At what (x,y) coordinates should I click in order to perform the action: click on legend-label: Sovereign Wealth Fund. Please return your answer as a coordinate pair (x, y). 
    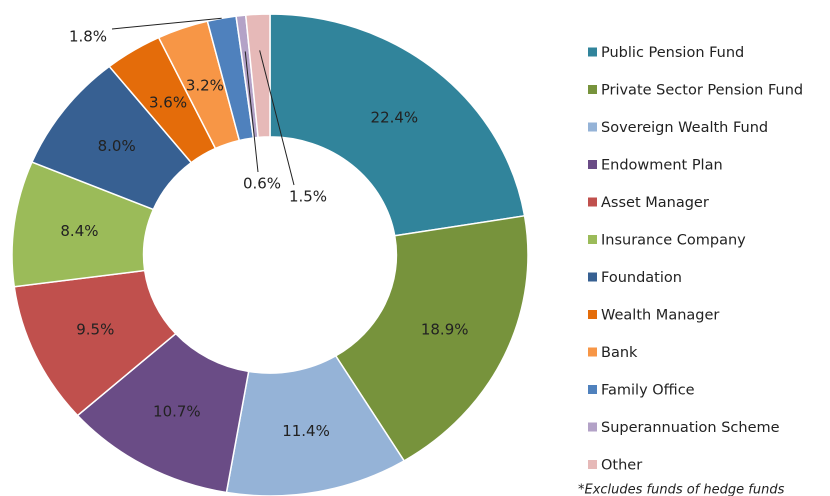
    Looking at the image, I should click on (684, 128).